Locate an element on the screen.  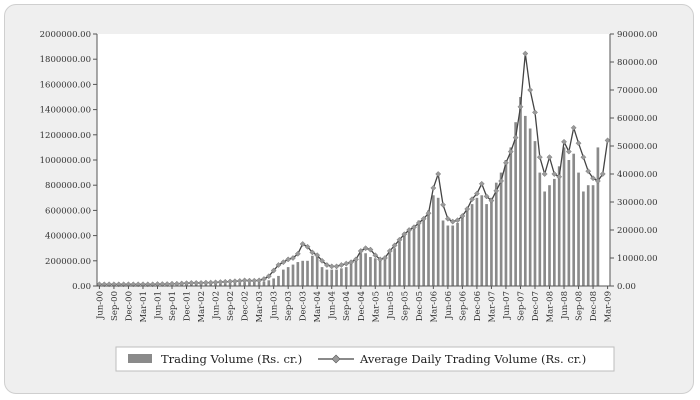
x-tick-label: Jun-08 is located at coordinates (565, 305).